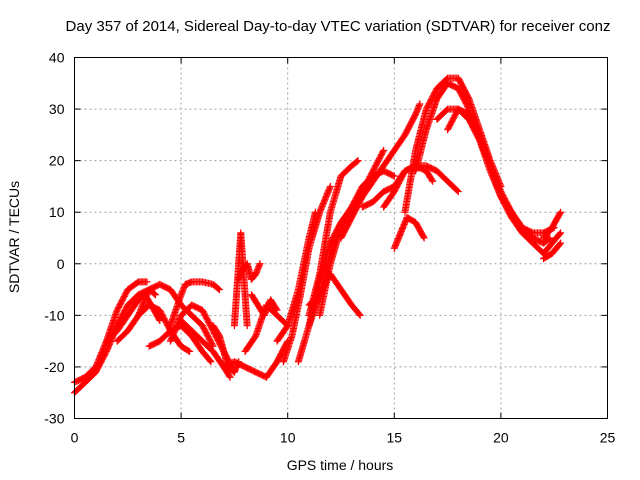  Describe the element at coordinates (54, 315) in the screenshot. I see `y-tick-label: -10` at that location.